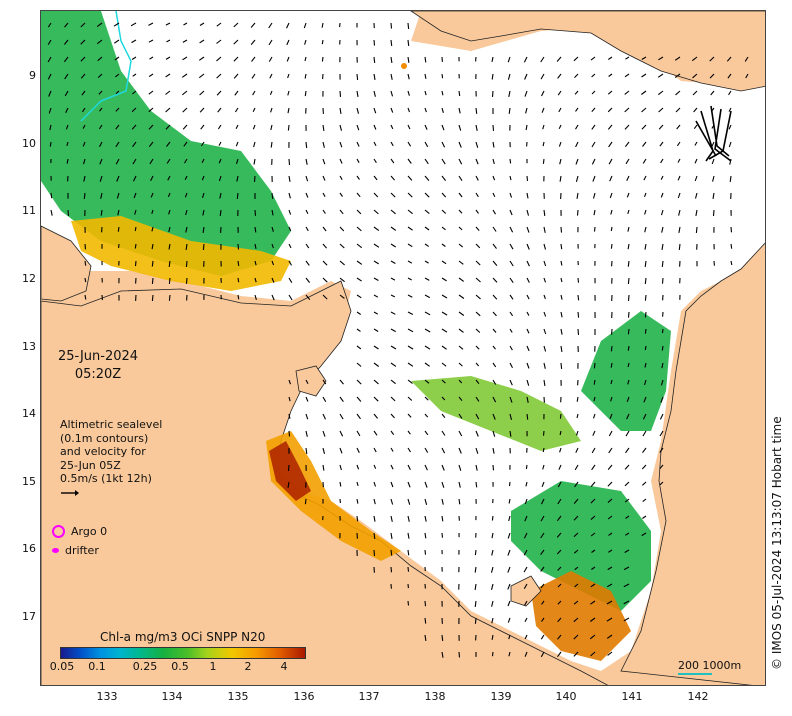  Describe the element at coordinates (183, 653) in the screenshot. I see `chlorophyll-colorbar` at that location.